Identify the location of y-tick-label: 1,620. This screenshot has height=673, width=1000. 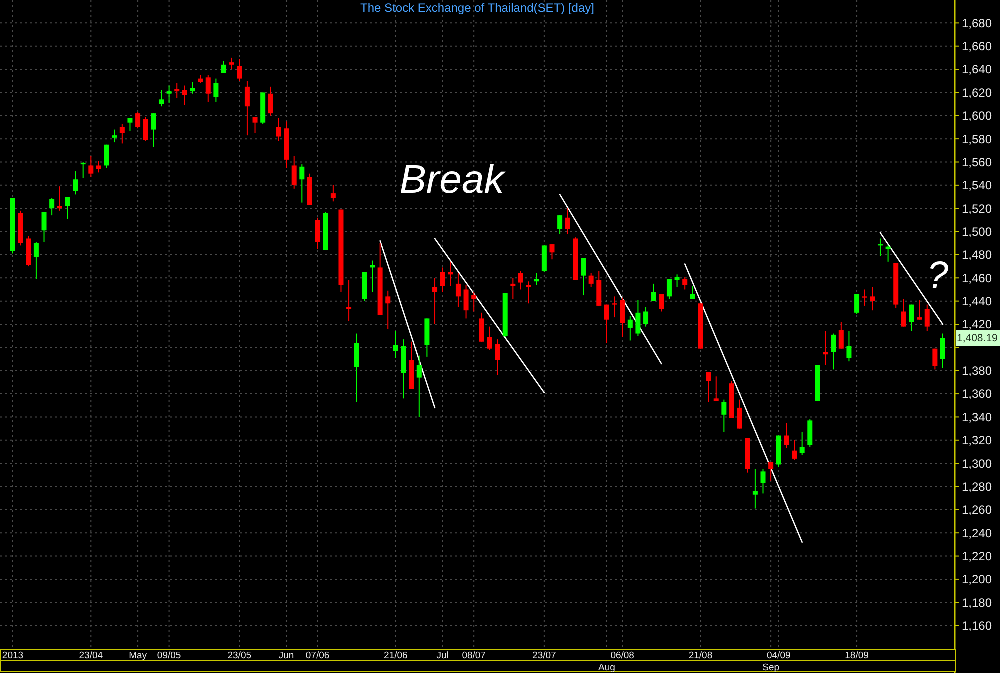
(977, 93).